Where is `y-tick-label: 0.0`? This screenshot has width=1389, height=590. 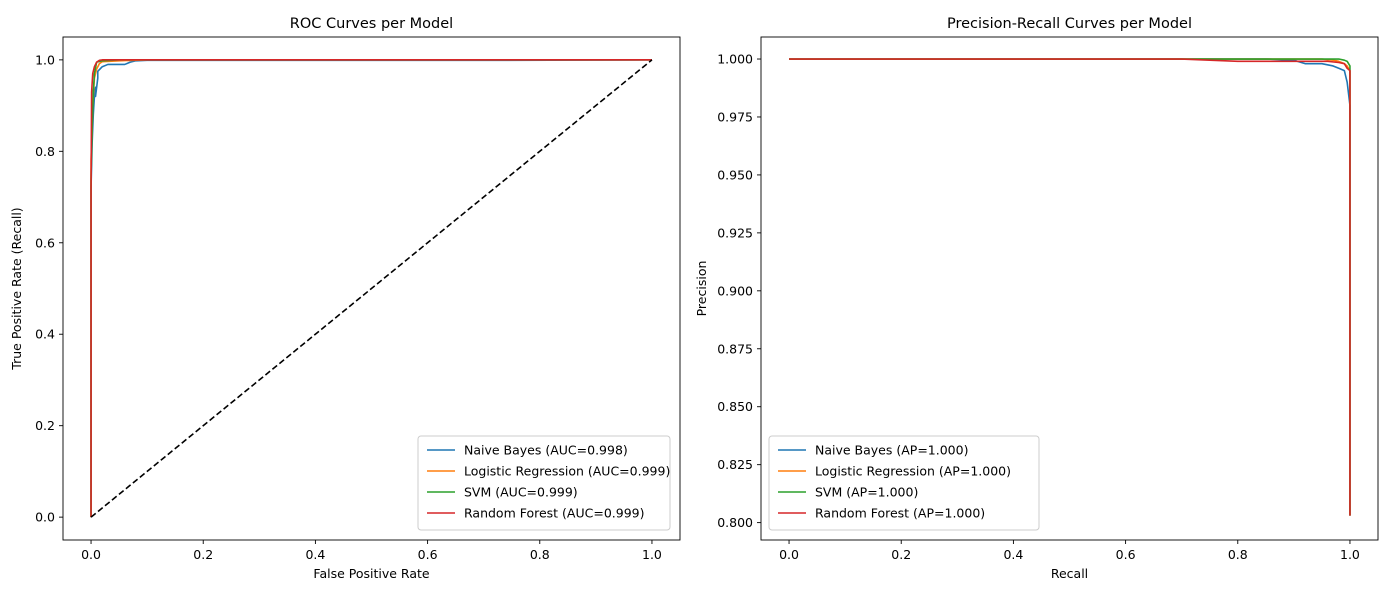
y-tick-label: 0.0 is located at coordinates (45, 517).